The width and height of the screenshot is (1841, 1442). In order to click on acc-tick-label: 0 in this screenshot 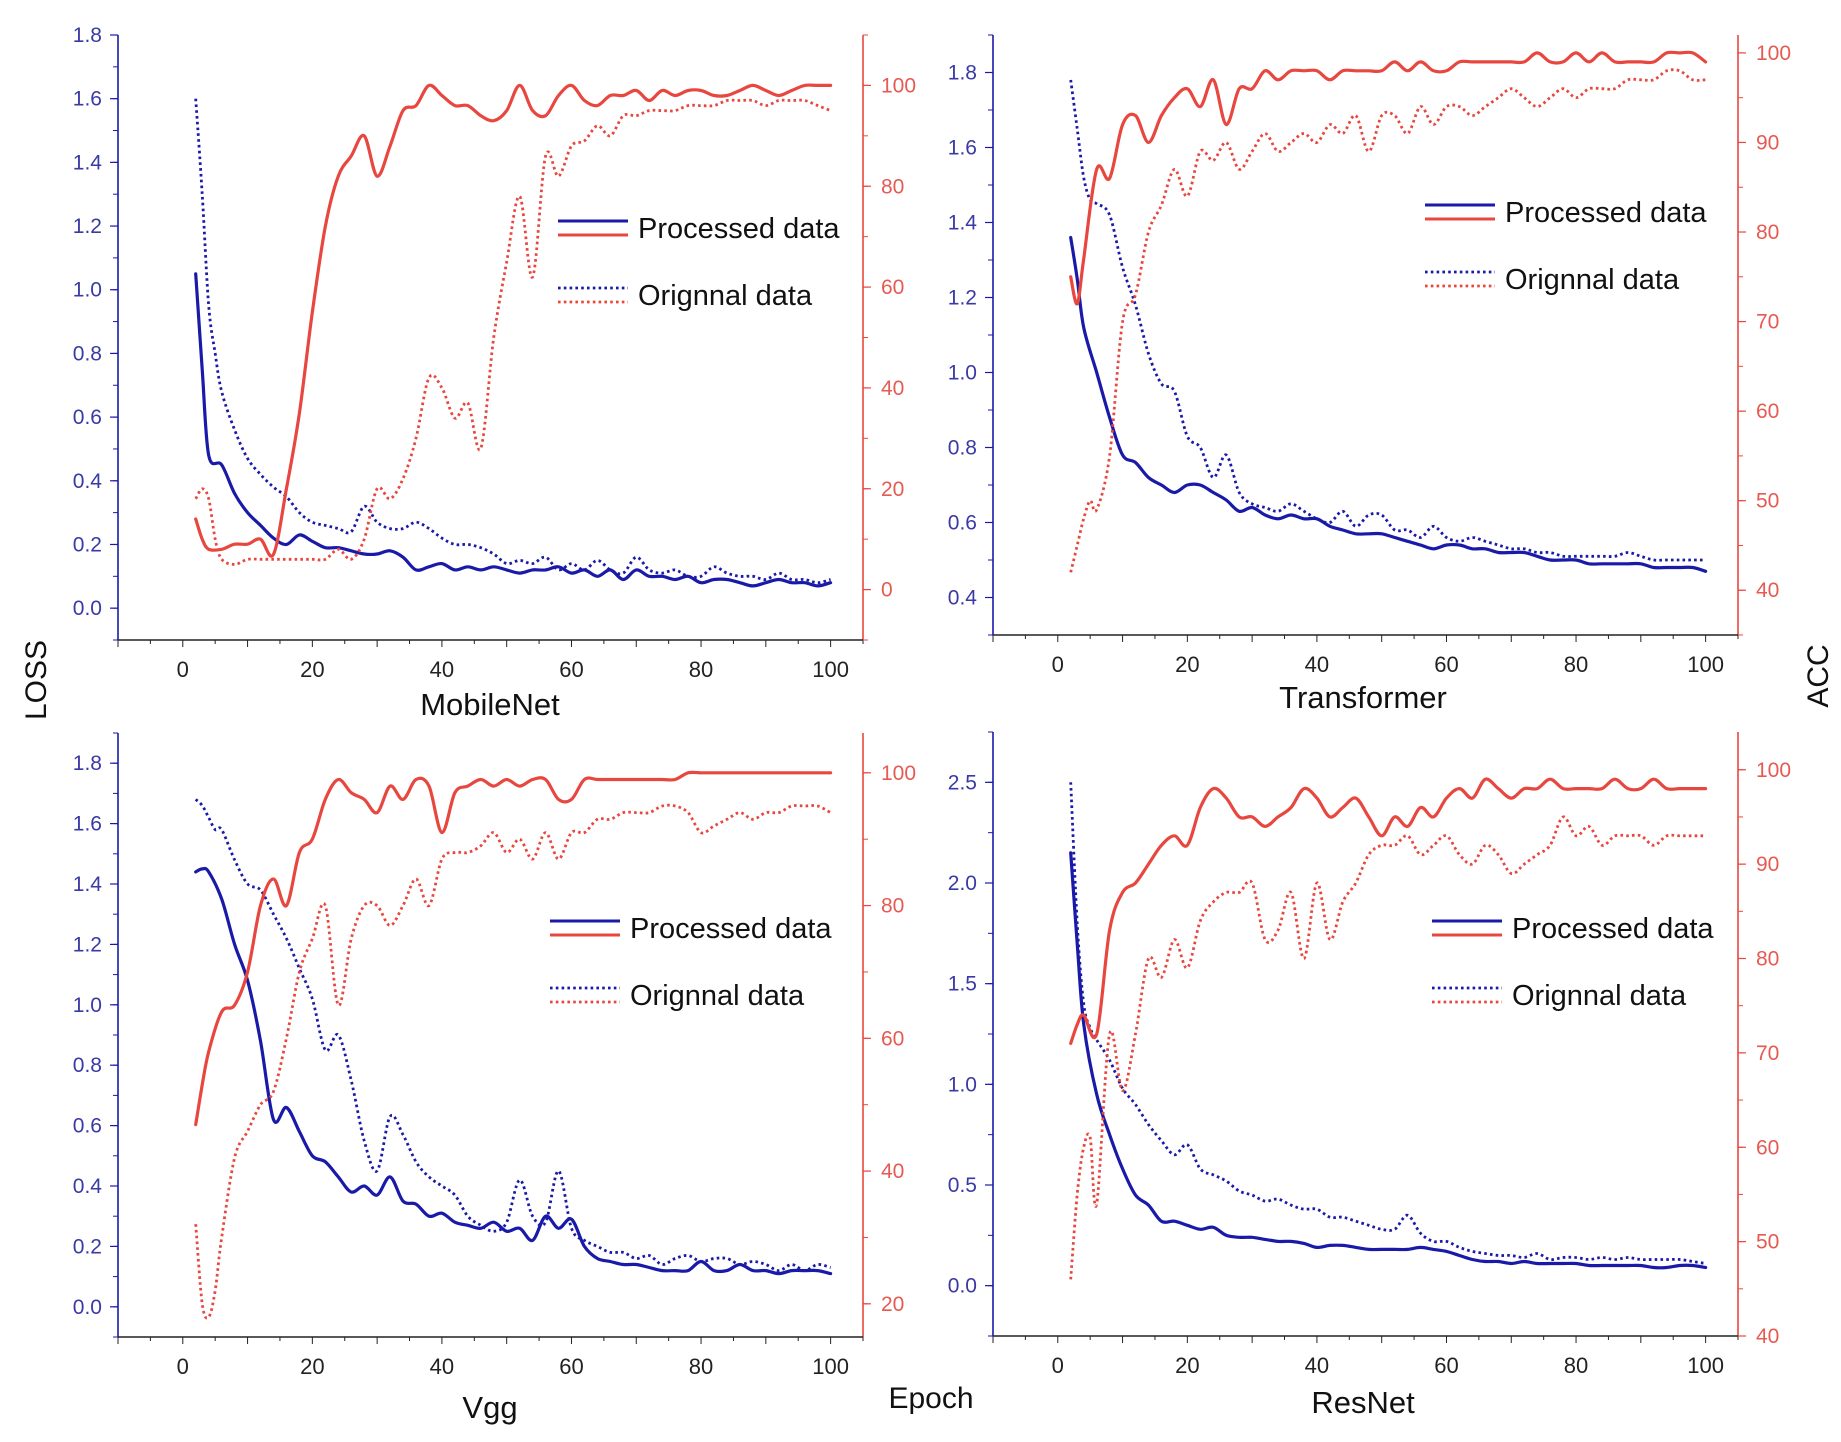, I will do `click(887, 590)`.